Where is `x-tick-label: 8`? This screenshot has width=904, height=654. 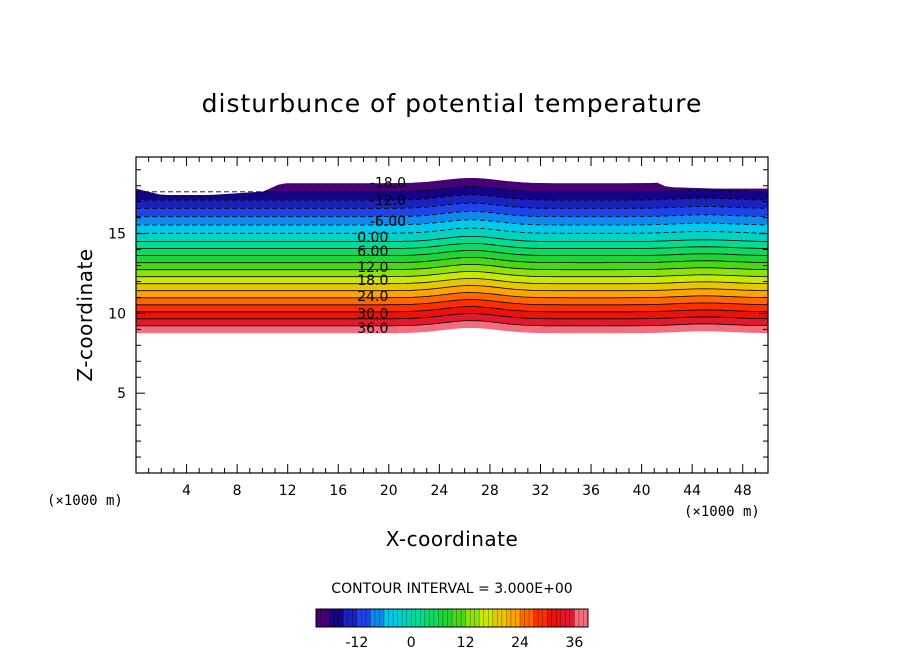 x-tick-label: 8 is located at coordinates (237, 491).